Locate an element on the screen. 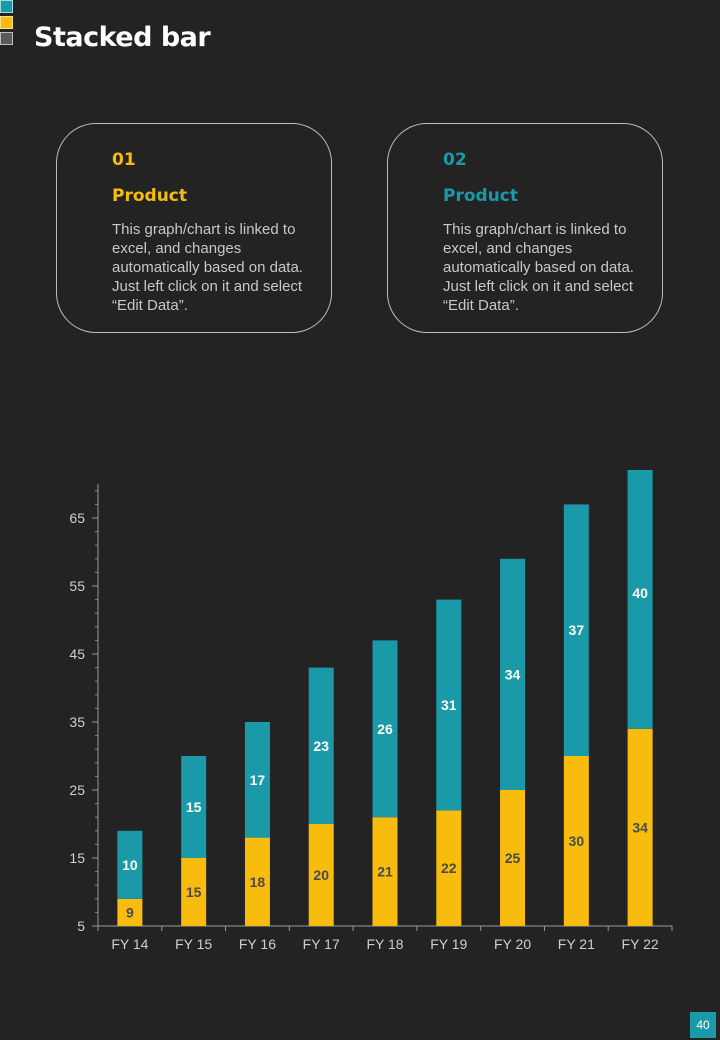 The image size is (720, 1040). x-tick-label: FY 16 is located at coordinates (257, 944).